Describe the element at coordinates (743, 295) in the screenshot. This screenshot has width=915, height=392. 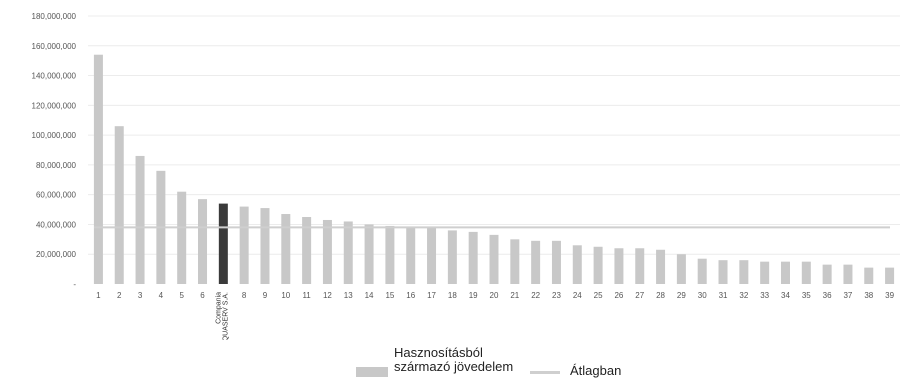
I see `x-tick-label: 32` at that location.